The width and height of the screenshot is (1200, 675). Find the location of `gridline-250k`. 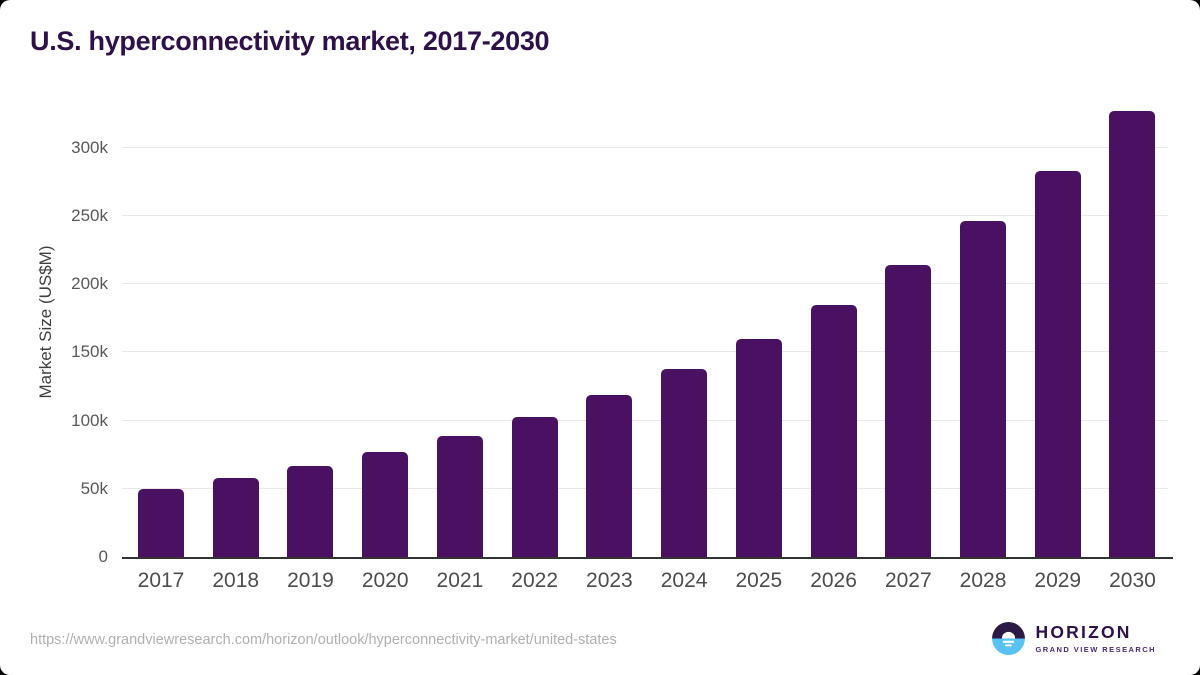

gridline-250k is located at coordinates (645, 215).